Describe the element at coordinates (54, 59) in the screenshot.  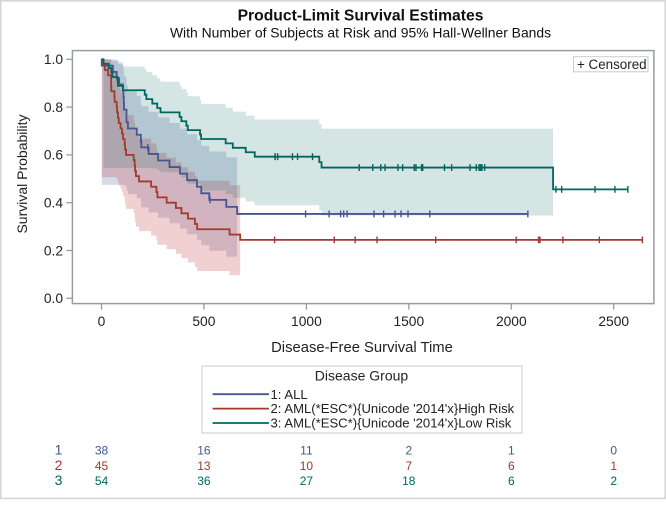
I see `svg-text: 1.0` at that location.